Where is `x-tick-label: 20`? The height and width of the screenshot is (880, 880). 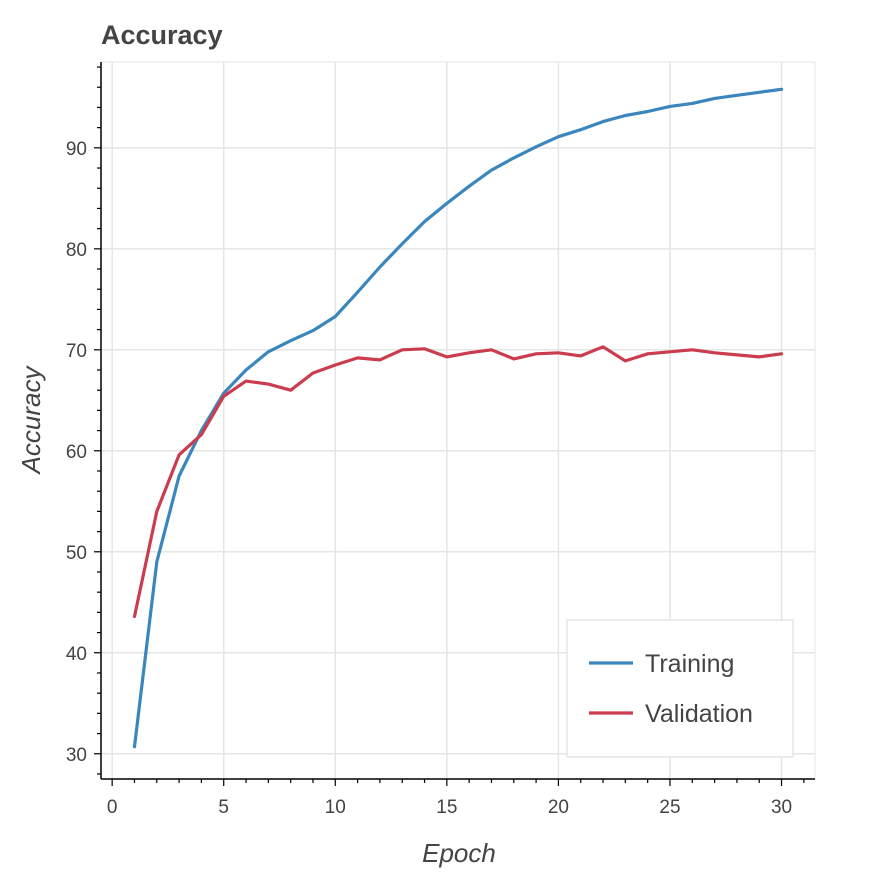
x-tick-label: 20 is located at coordinates (558, 807).